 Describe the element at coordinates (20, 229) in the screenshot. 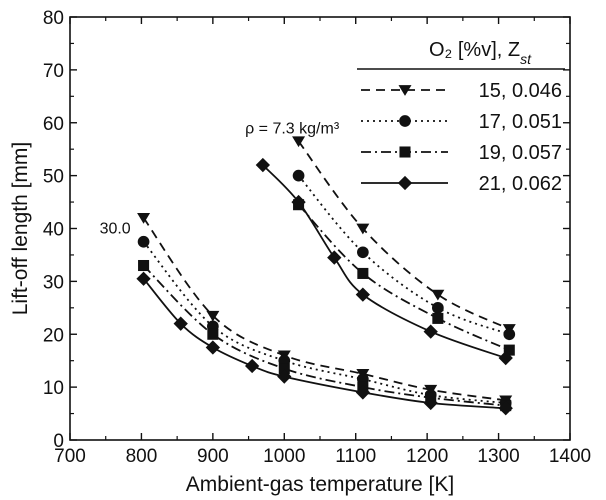

I see `y-axis-title: Lift-off length [mm]` at that location.